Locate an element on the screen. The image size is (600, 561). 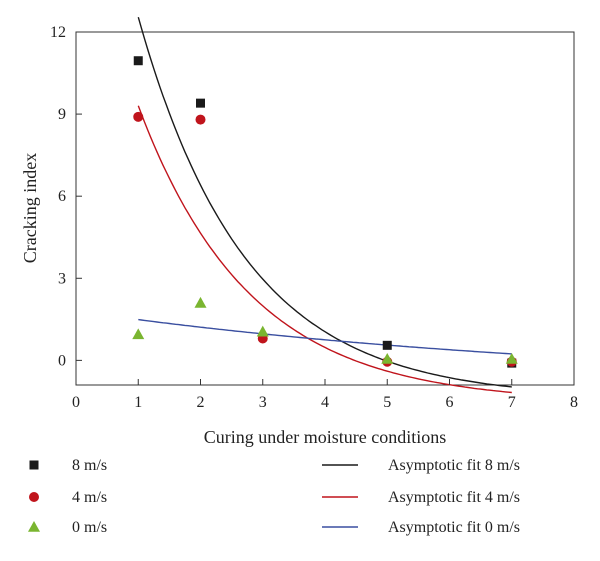
legend-label: 4 m/s is located at coordinates (89, 497).